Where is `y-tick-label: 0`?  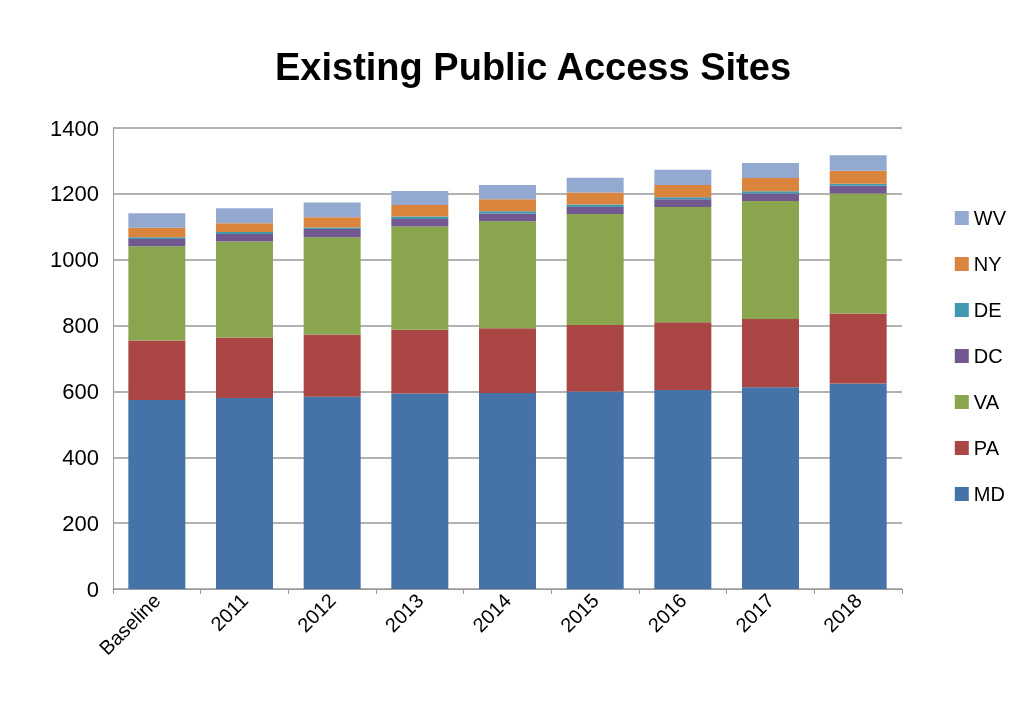 y-tick-label: 0 is located at coordinates (92, 589).